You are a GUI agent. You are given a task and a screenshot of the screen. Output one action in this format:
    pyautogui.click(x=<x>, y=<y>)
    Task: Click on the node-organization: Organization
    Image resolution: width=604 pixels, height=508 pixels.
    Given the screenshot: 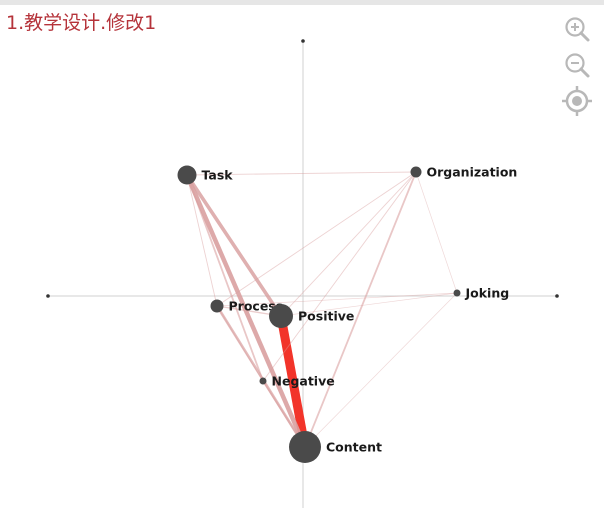 What is the action you would take?
    pyautogui.click(x=464, y=172)
    